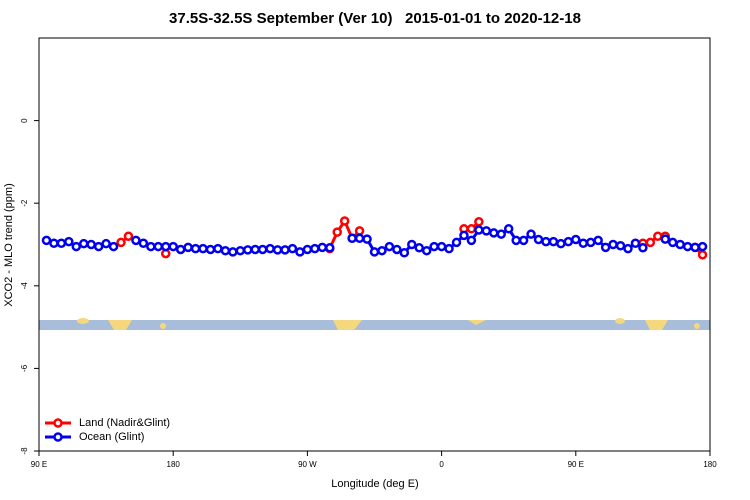  I want to click on y-tick-label: -8, so click(24, 451).